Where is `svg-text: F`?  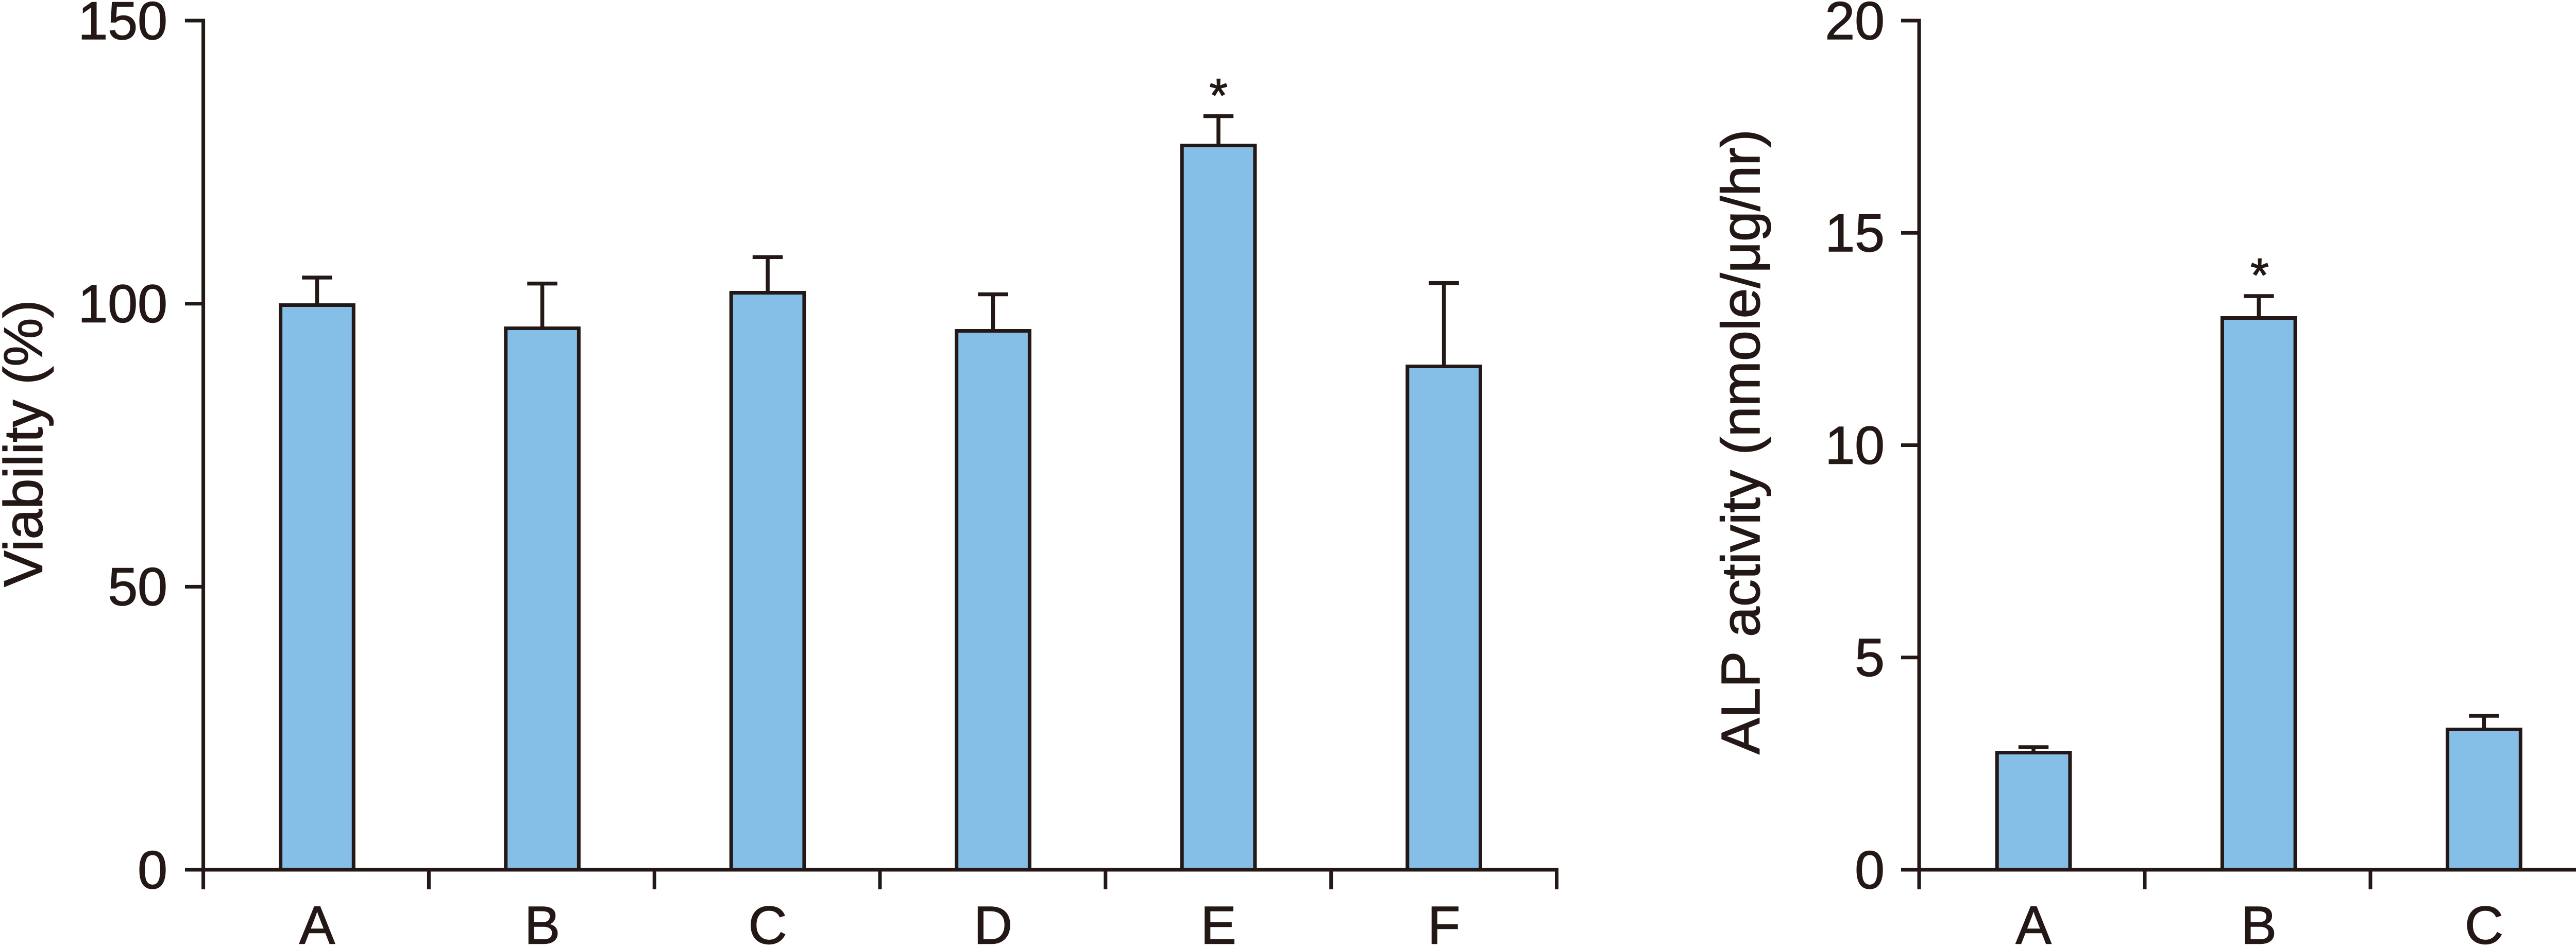 svg-text: F is located at coordinates (1444, 922).